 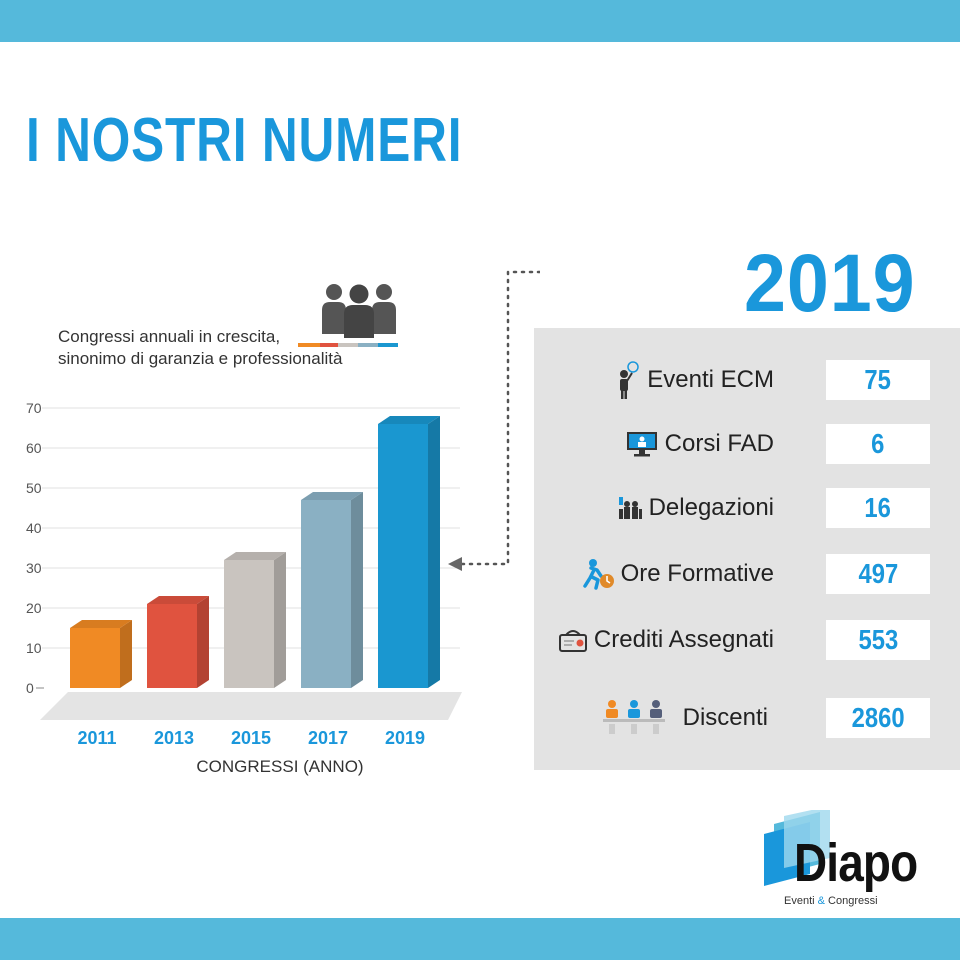 I want to click on bar-2011, so click(x=101, y=654).